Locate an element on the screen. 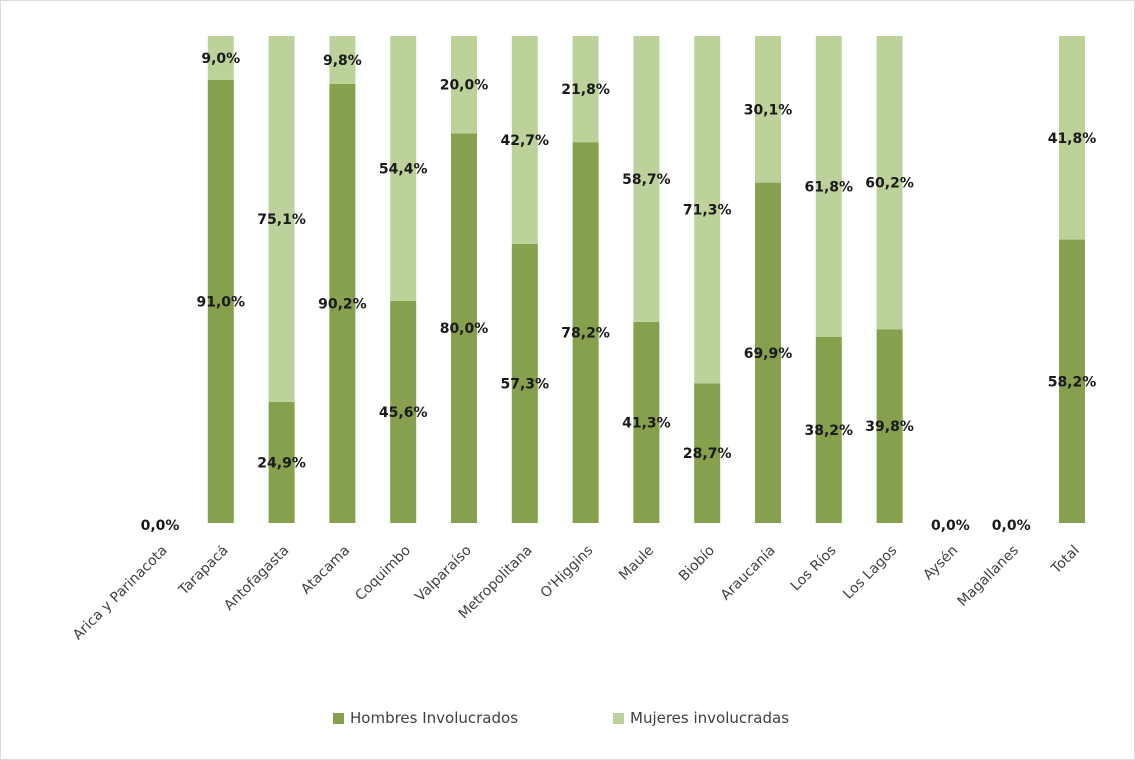 The height and width of the screenshot is (760, 1135). bar-hombres-los-rios is located at coordinates (828, 429).